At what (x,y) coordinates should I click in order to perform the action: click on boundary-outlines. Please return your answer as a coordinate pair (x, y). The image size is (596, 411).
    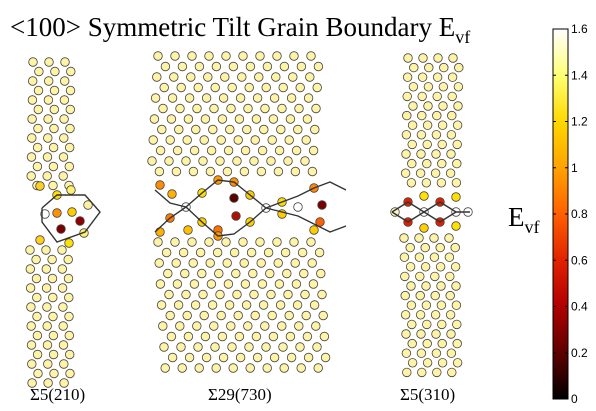
    Looking at the image, I should click on (255, 211).